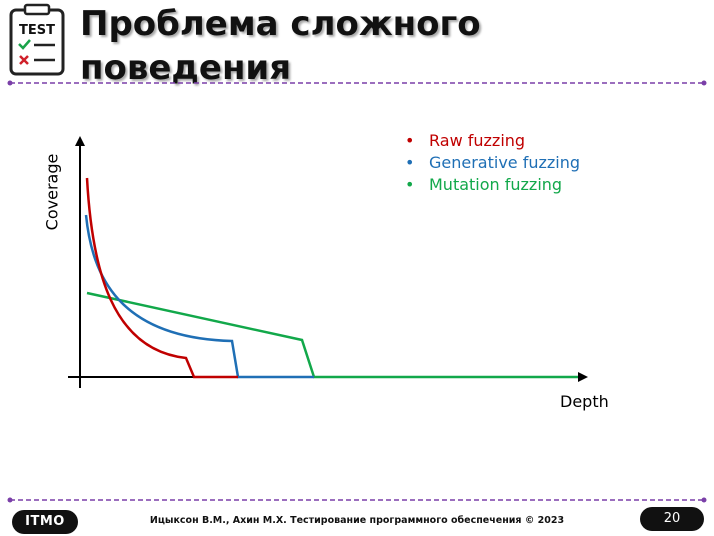 This screenshot has width=714, height=536. What do you see at coordinates (672, 519) in the screenshot?
I see `page-number: 20` at bounding box center [672, 519].